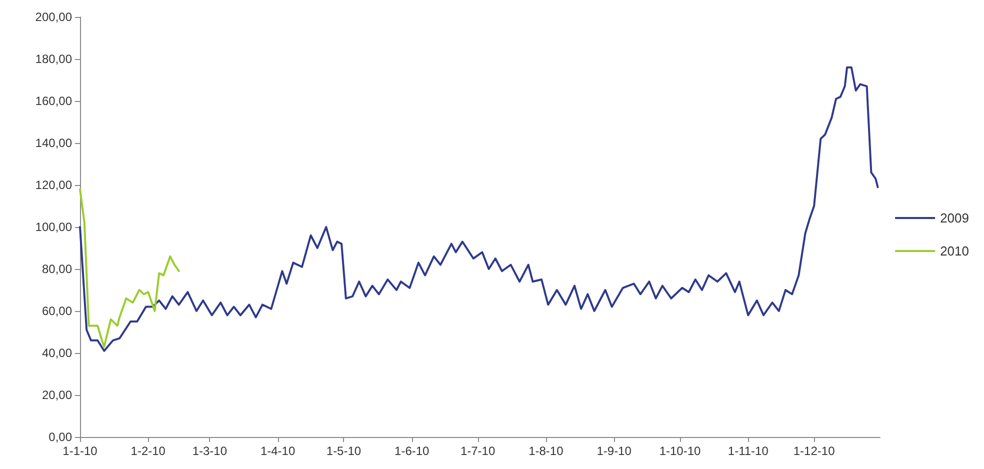 This screenshot has width=984, height=469. Describe the element at coordinates (546, 451) in the screenshot. I see `x-tick-label: 1-8-10` at that location.